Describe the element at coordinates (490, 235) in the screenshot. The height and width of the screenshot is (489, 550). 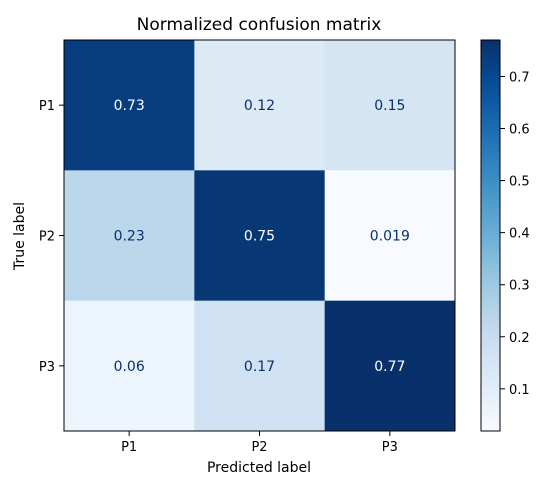
I see `colorbar` at that location.